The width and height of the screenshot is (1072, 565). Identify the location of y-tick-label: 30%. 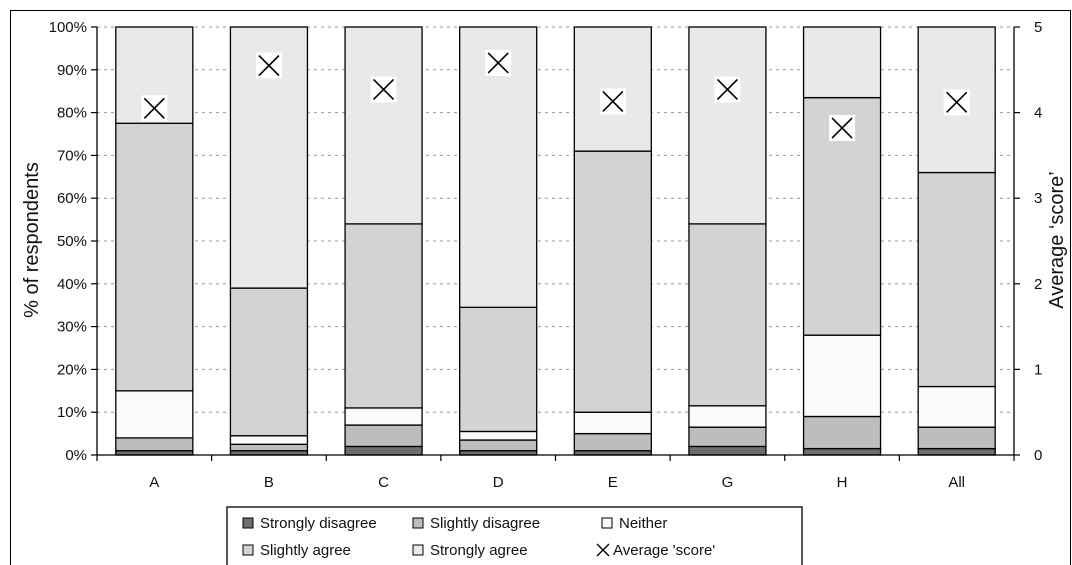
(72, 327).